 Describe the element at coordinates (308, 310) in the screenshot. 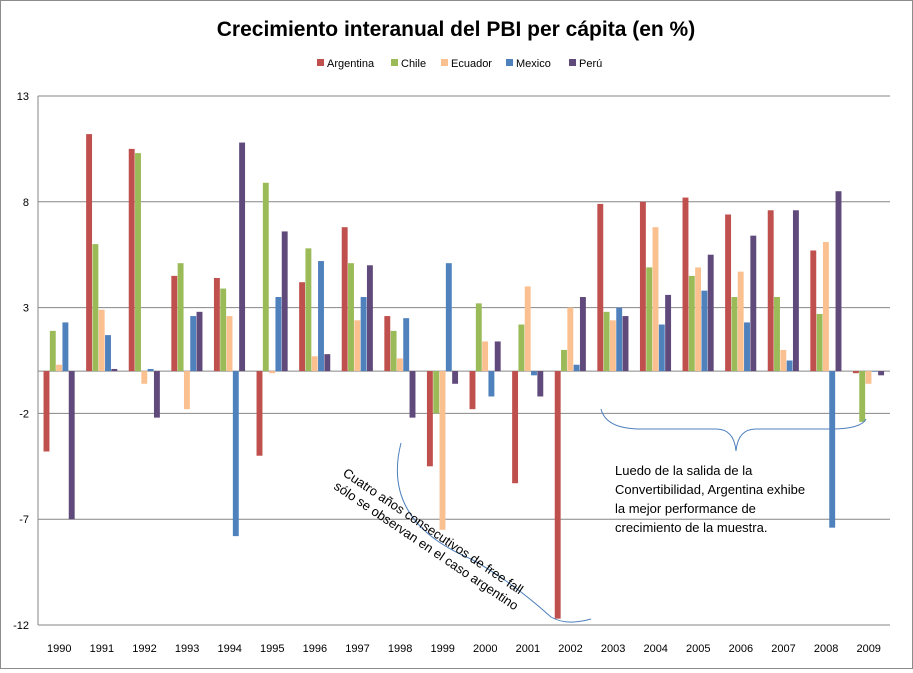

I see `bar-chile-1996` at that location.